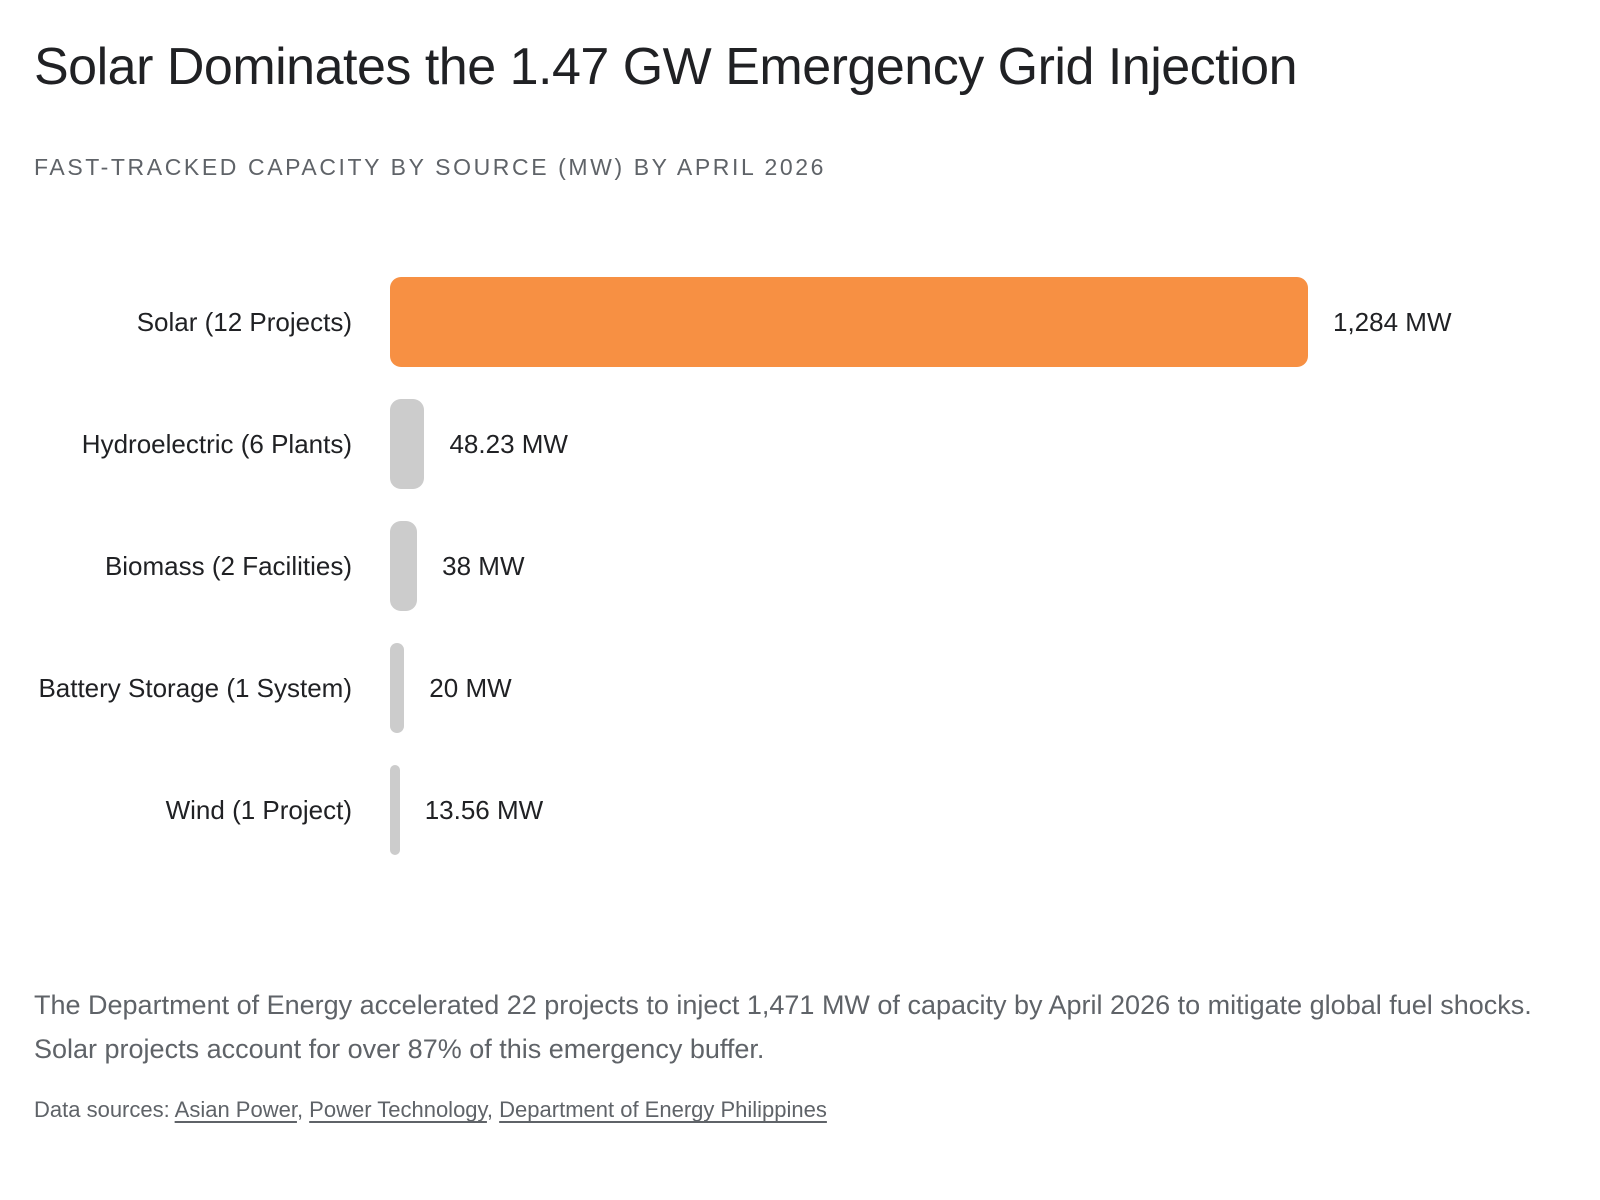 Image resolution: width=1600 pixels, height=1200 pixels. I want to click on value-label: 20 MW, so click(470, 687).